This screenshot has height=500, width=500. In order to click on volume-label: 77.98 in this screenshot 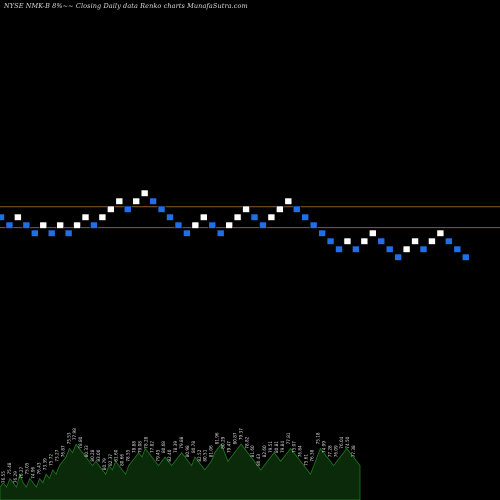, I will do `click(74, 434)`.